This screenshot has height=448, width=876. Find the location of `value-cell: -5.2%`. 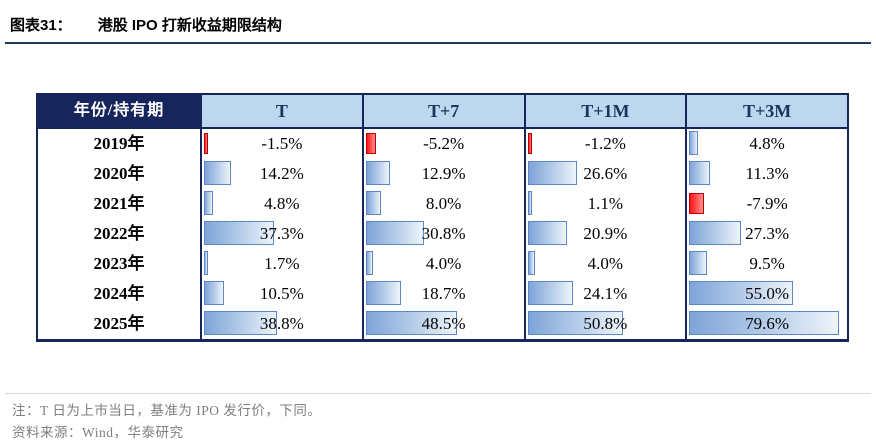

value-cell: -5.2% is located at coordinates (442, 144).